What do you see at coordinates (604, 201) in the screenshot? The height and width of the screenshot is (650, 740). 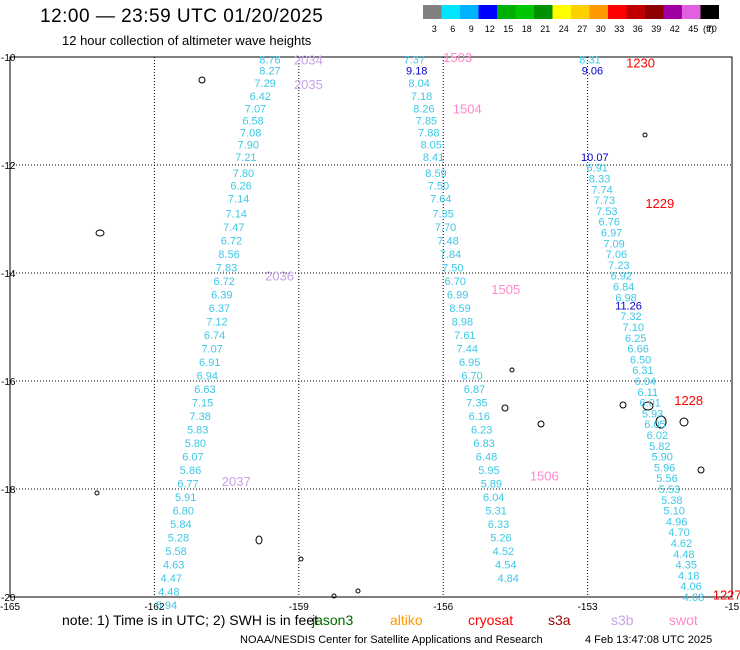 I see `swh-value-cryosat: 7.73` at bounding box center [604, 201].